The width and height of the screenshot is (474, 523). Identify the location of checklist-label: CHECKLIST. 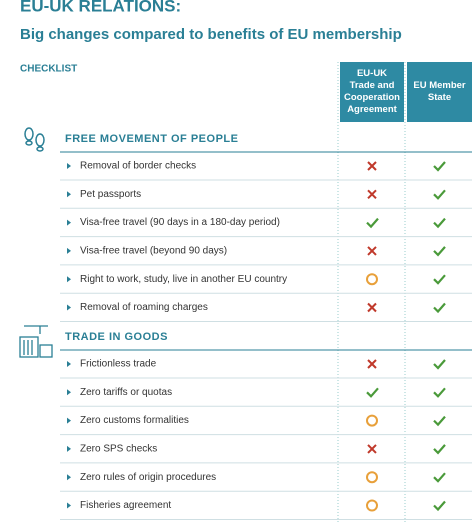
(48, 69).